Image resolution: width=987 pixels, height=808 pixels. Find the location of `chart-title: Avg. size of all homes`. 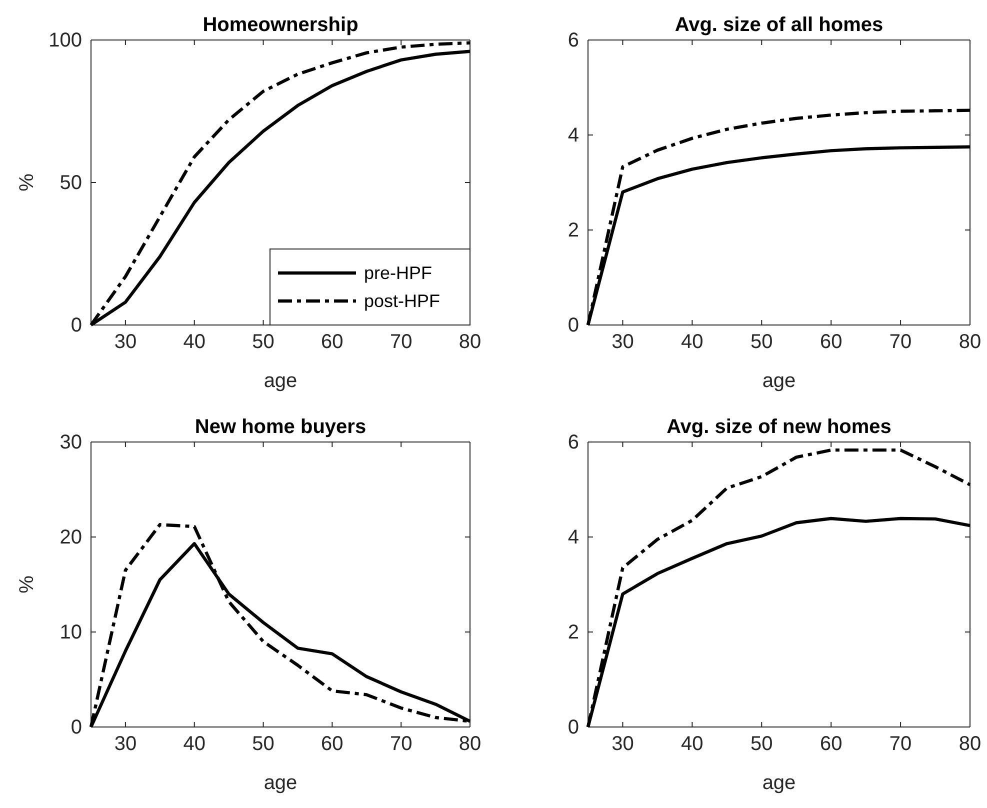

chart-title: Avg. size of all homes is located at coordinates (779, 25).